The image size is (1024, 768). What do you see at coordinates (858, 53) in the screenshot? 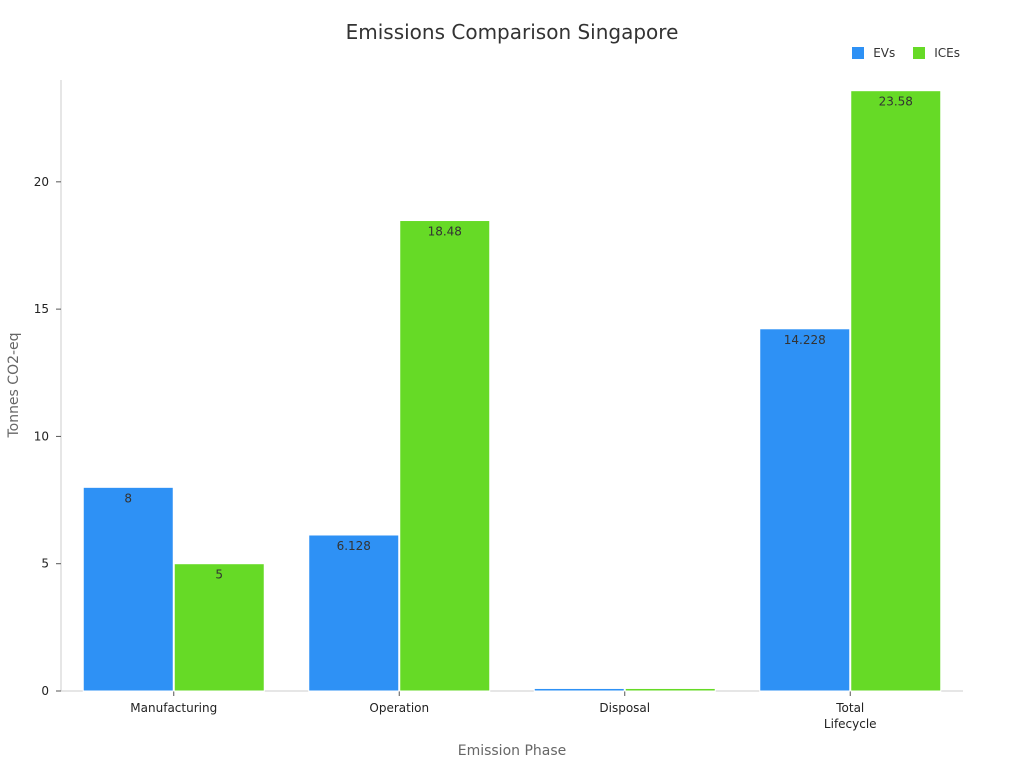
I see `legend-swatch-evs` at bounding box center [858, 53].